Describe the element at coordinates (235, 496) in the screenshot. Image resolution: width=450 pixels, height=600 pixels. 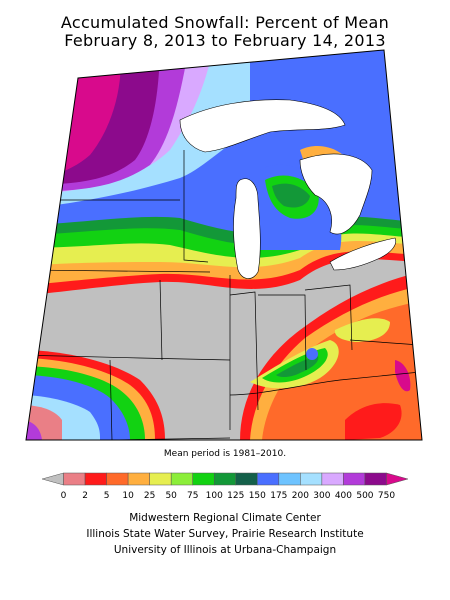
I see `legend-label: 125` at that location.